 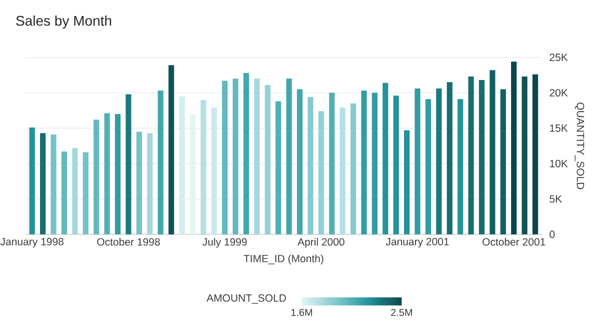 I want to click on x-tick-label: October 2001, so click(x=514, y=242).